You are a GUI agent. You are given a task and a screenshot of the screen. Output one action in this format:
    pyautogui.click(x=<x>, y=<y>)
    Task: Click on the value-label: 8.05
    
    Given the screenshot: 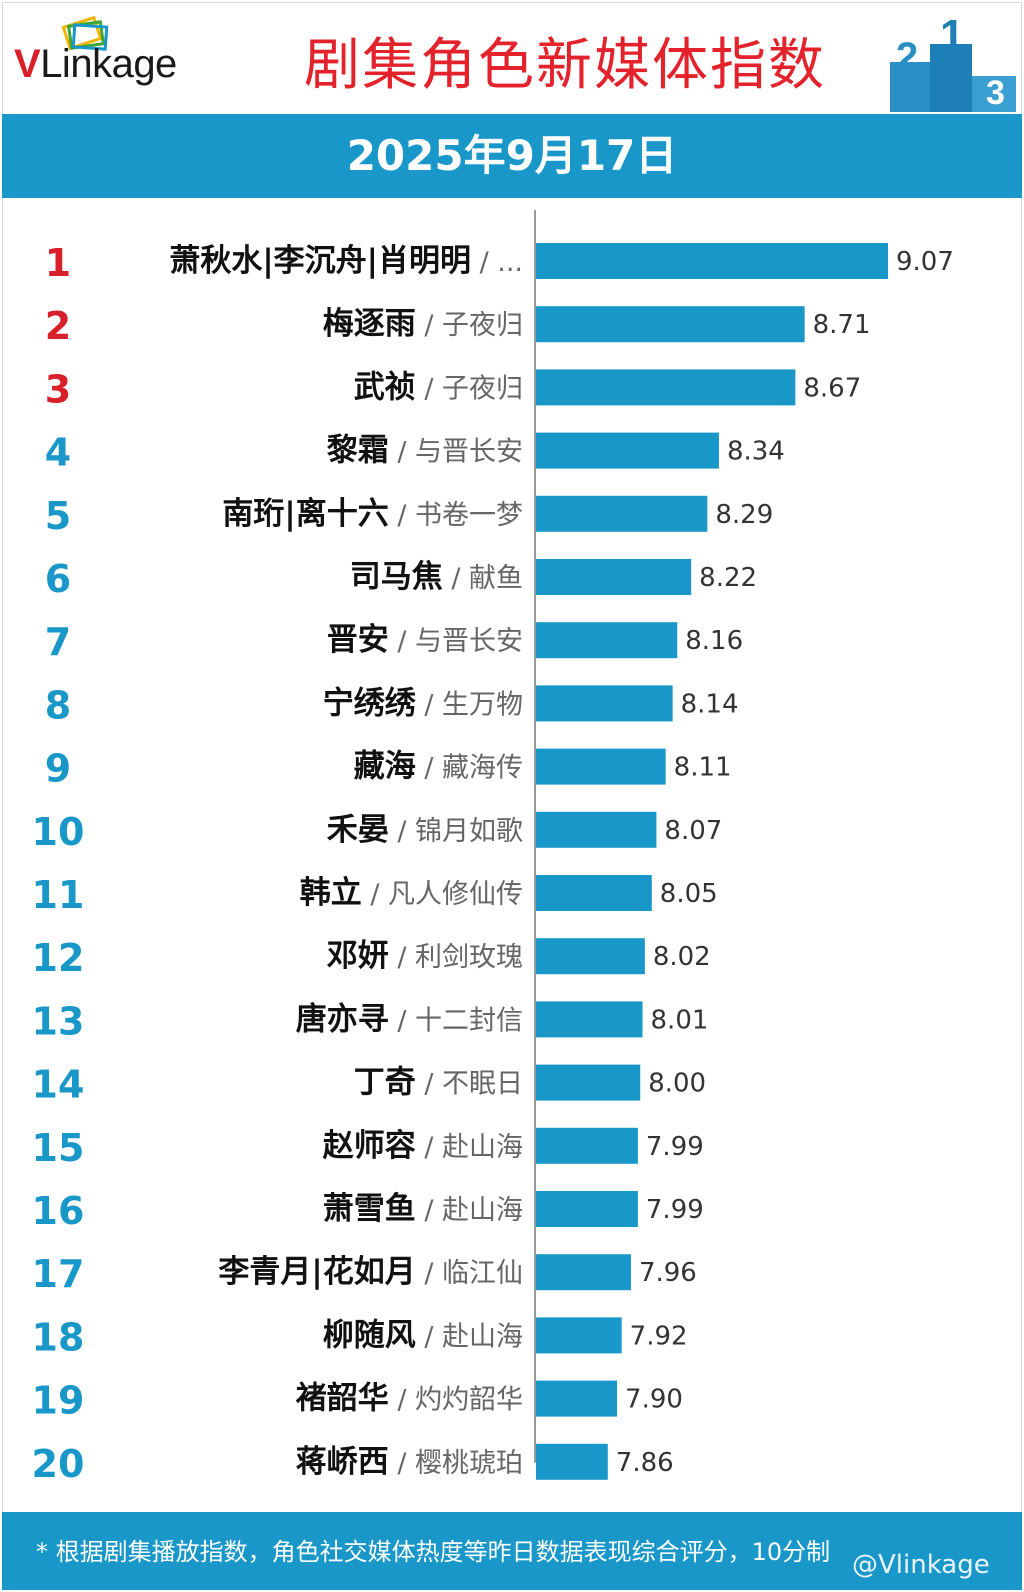 What is the action you would take?
    pyautogui.click(x=689, y=894)
    